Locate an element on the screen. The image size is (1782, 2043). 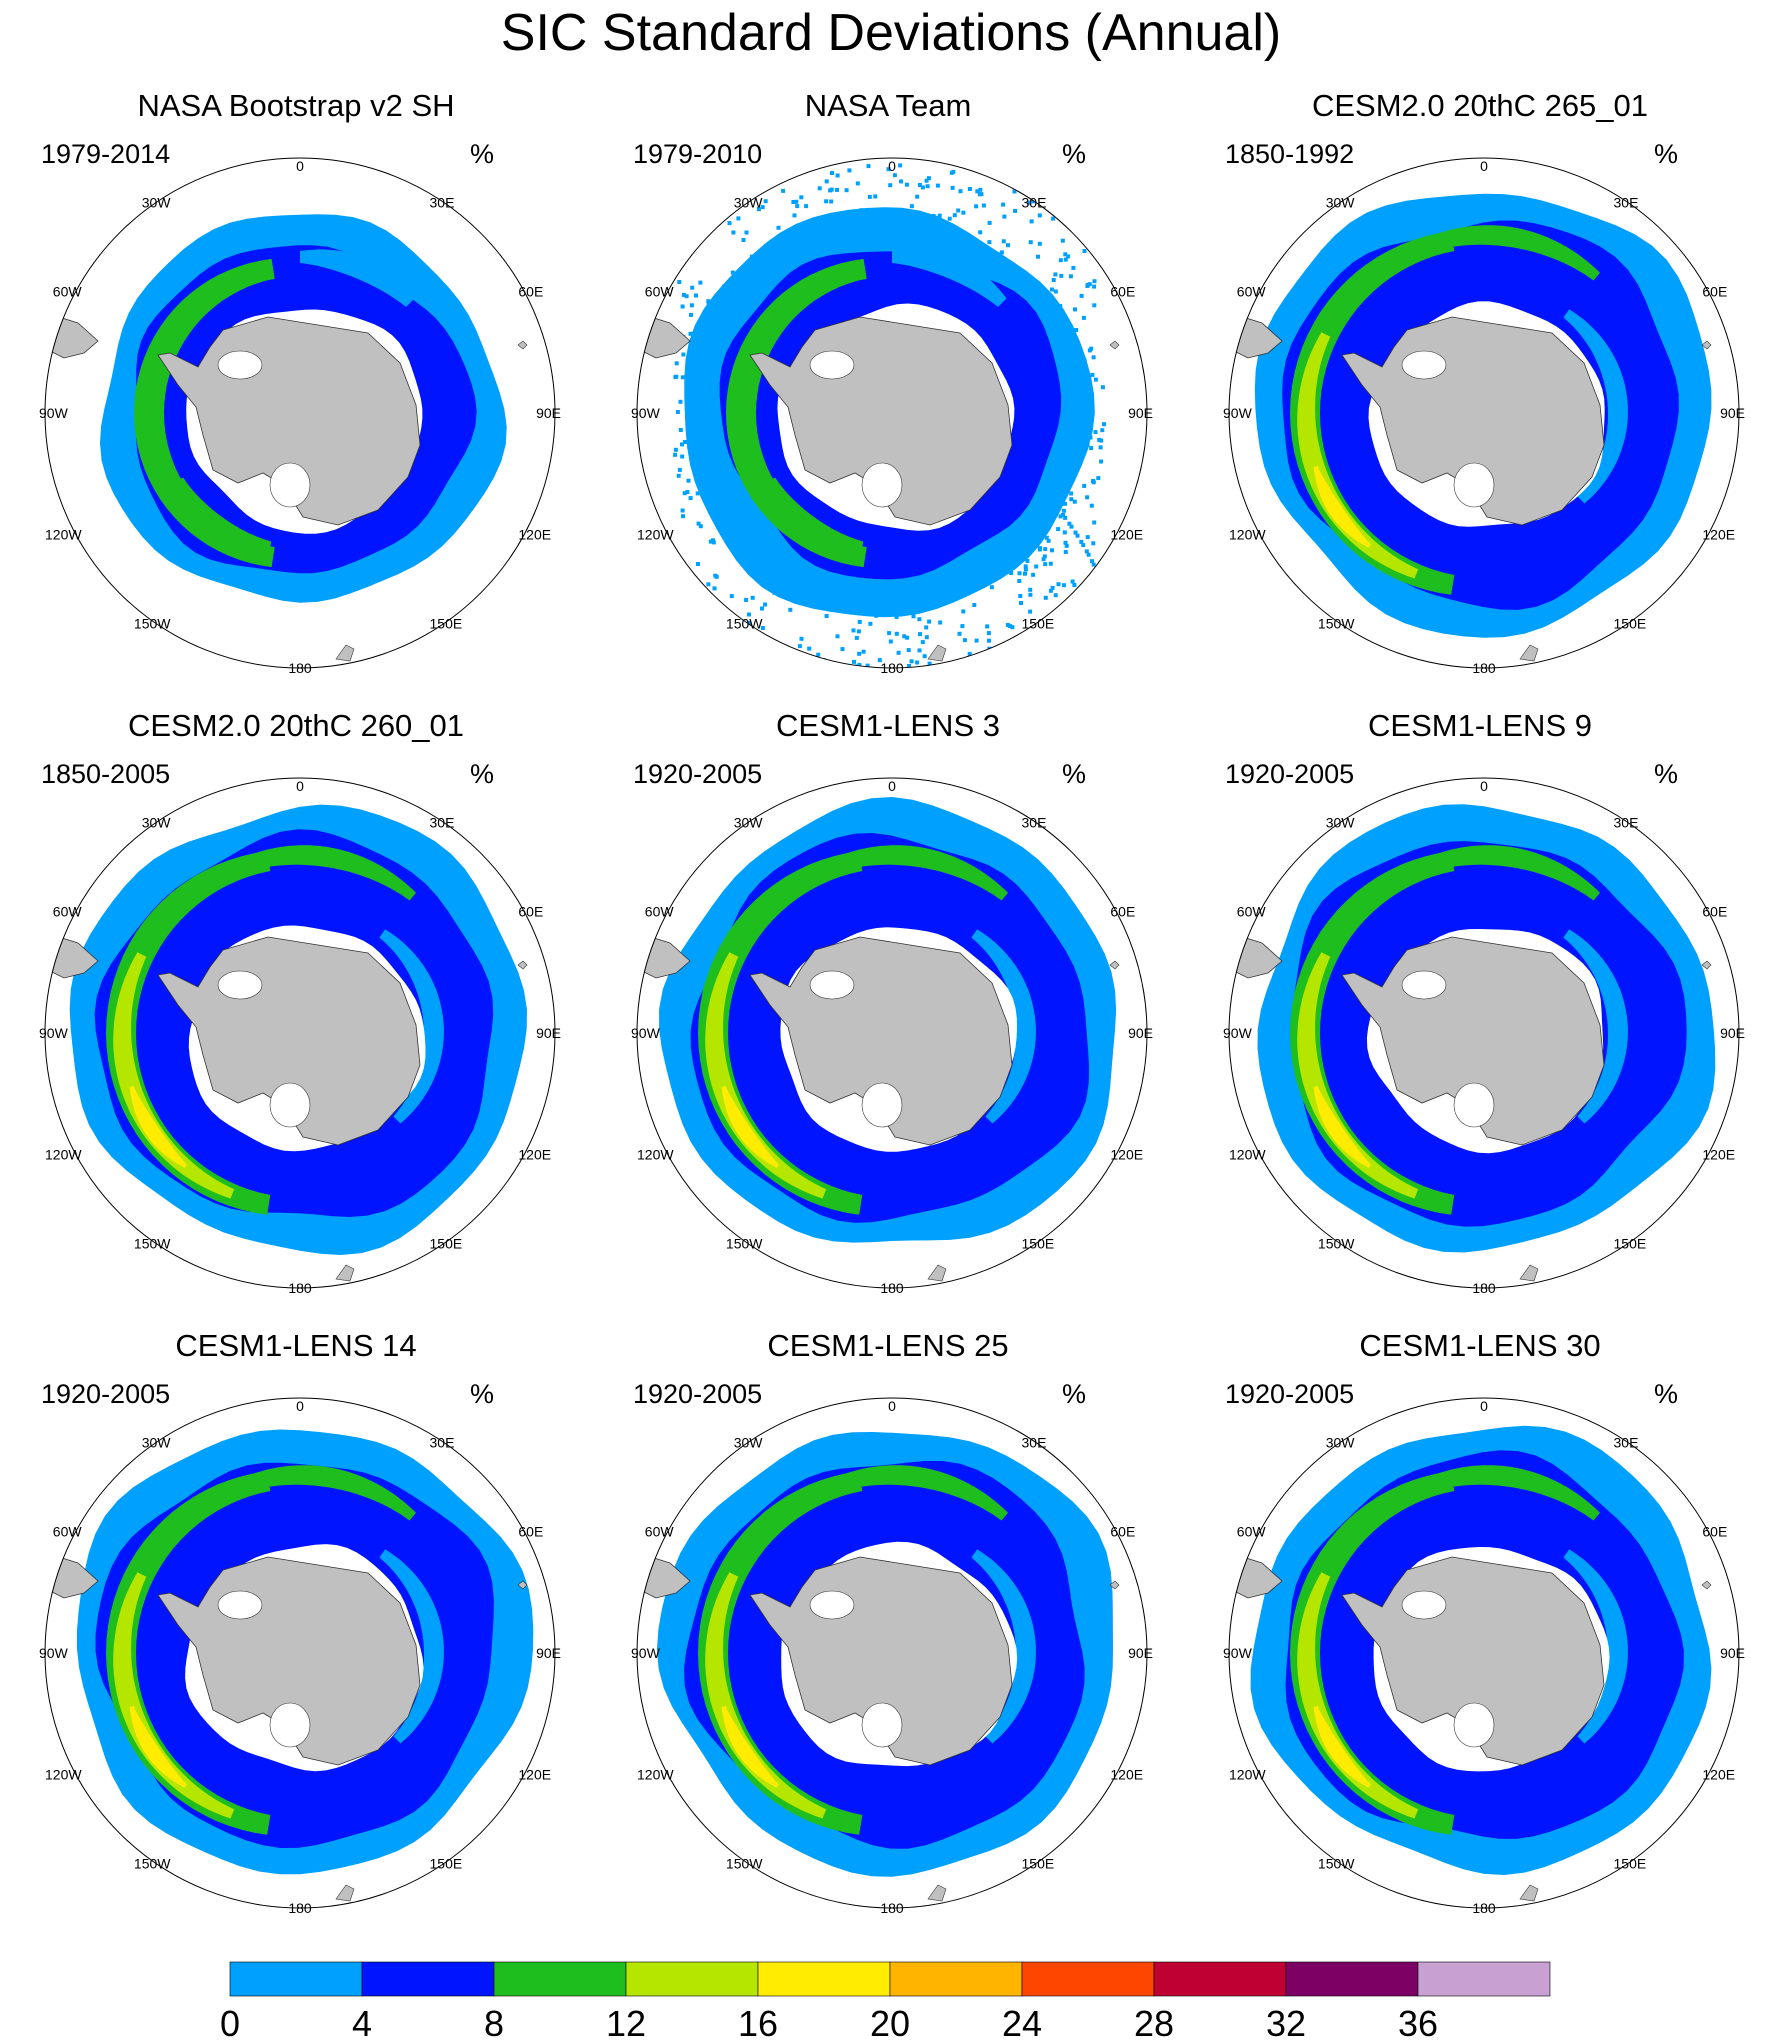
panel-title: CESM2.0 20thC 260_01 is located at coordinates (296, 725).